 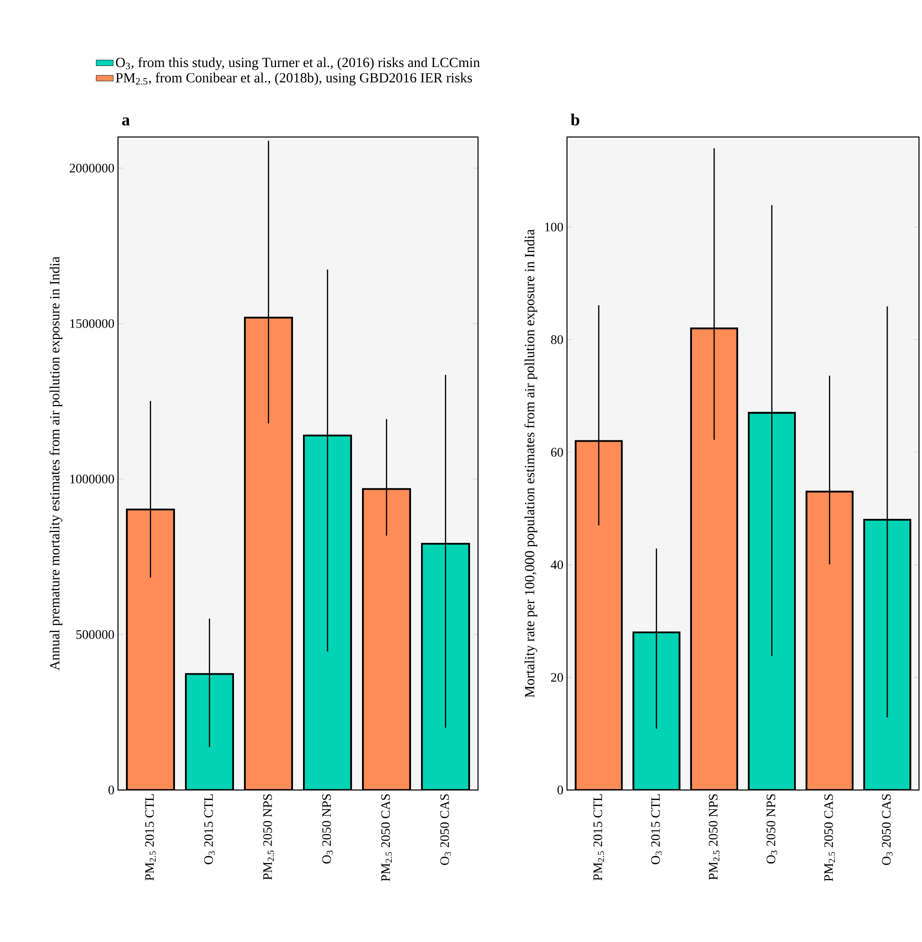 I want to click on y-tick-label: 100, so click(x=554, y=227).